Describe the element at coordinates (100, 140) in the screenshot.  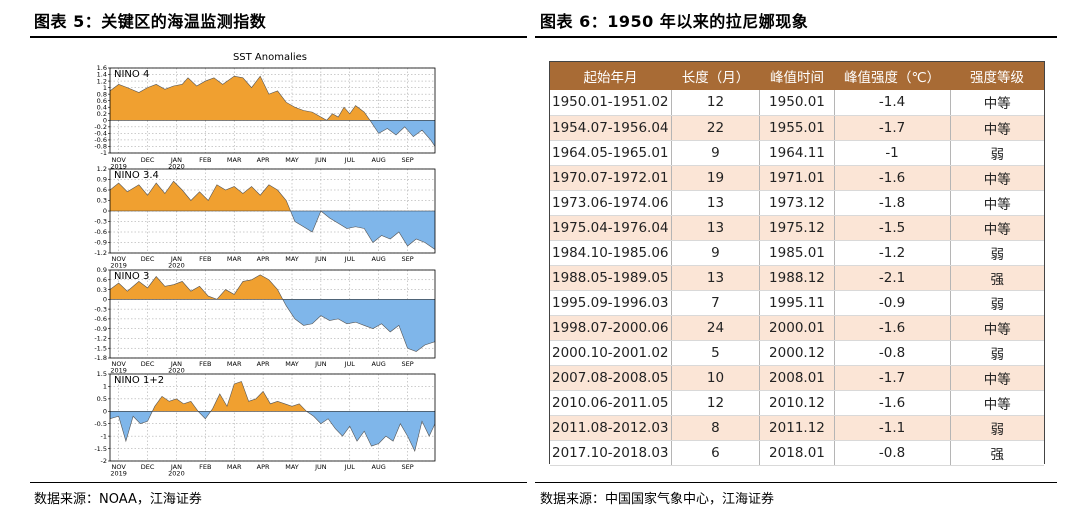
I see `y-tick-label: -0.6` at that location.